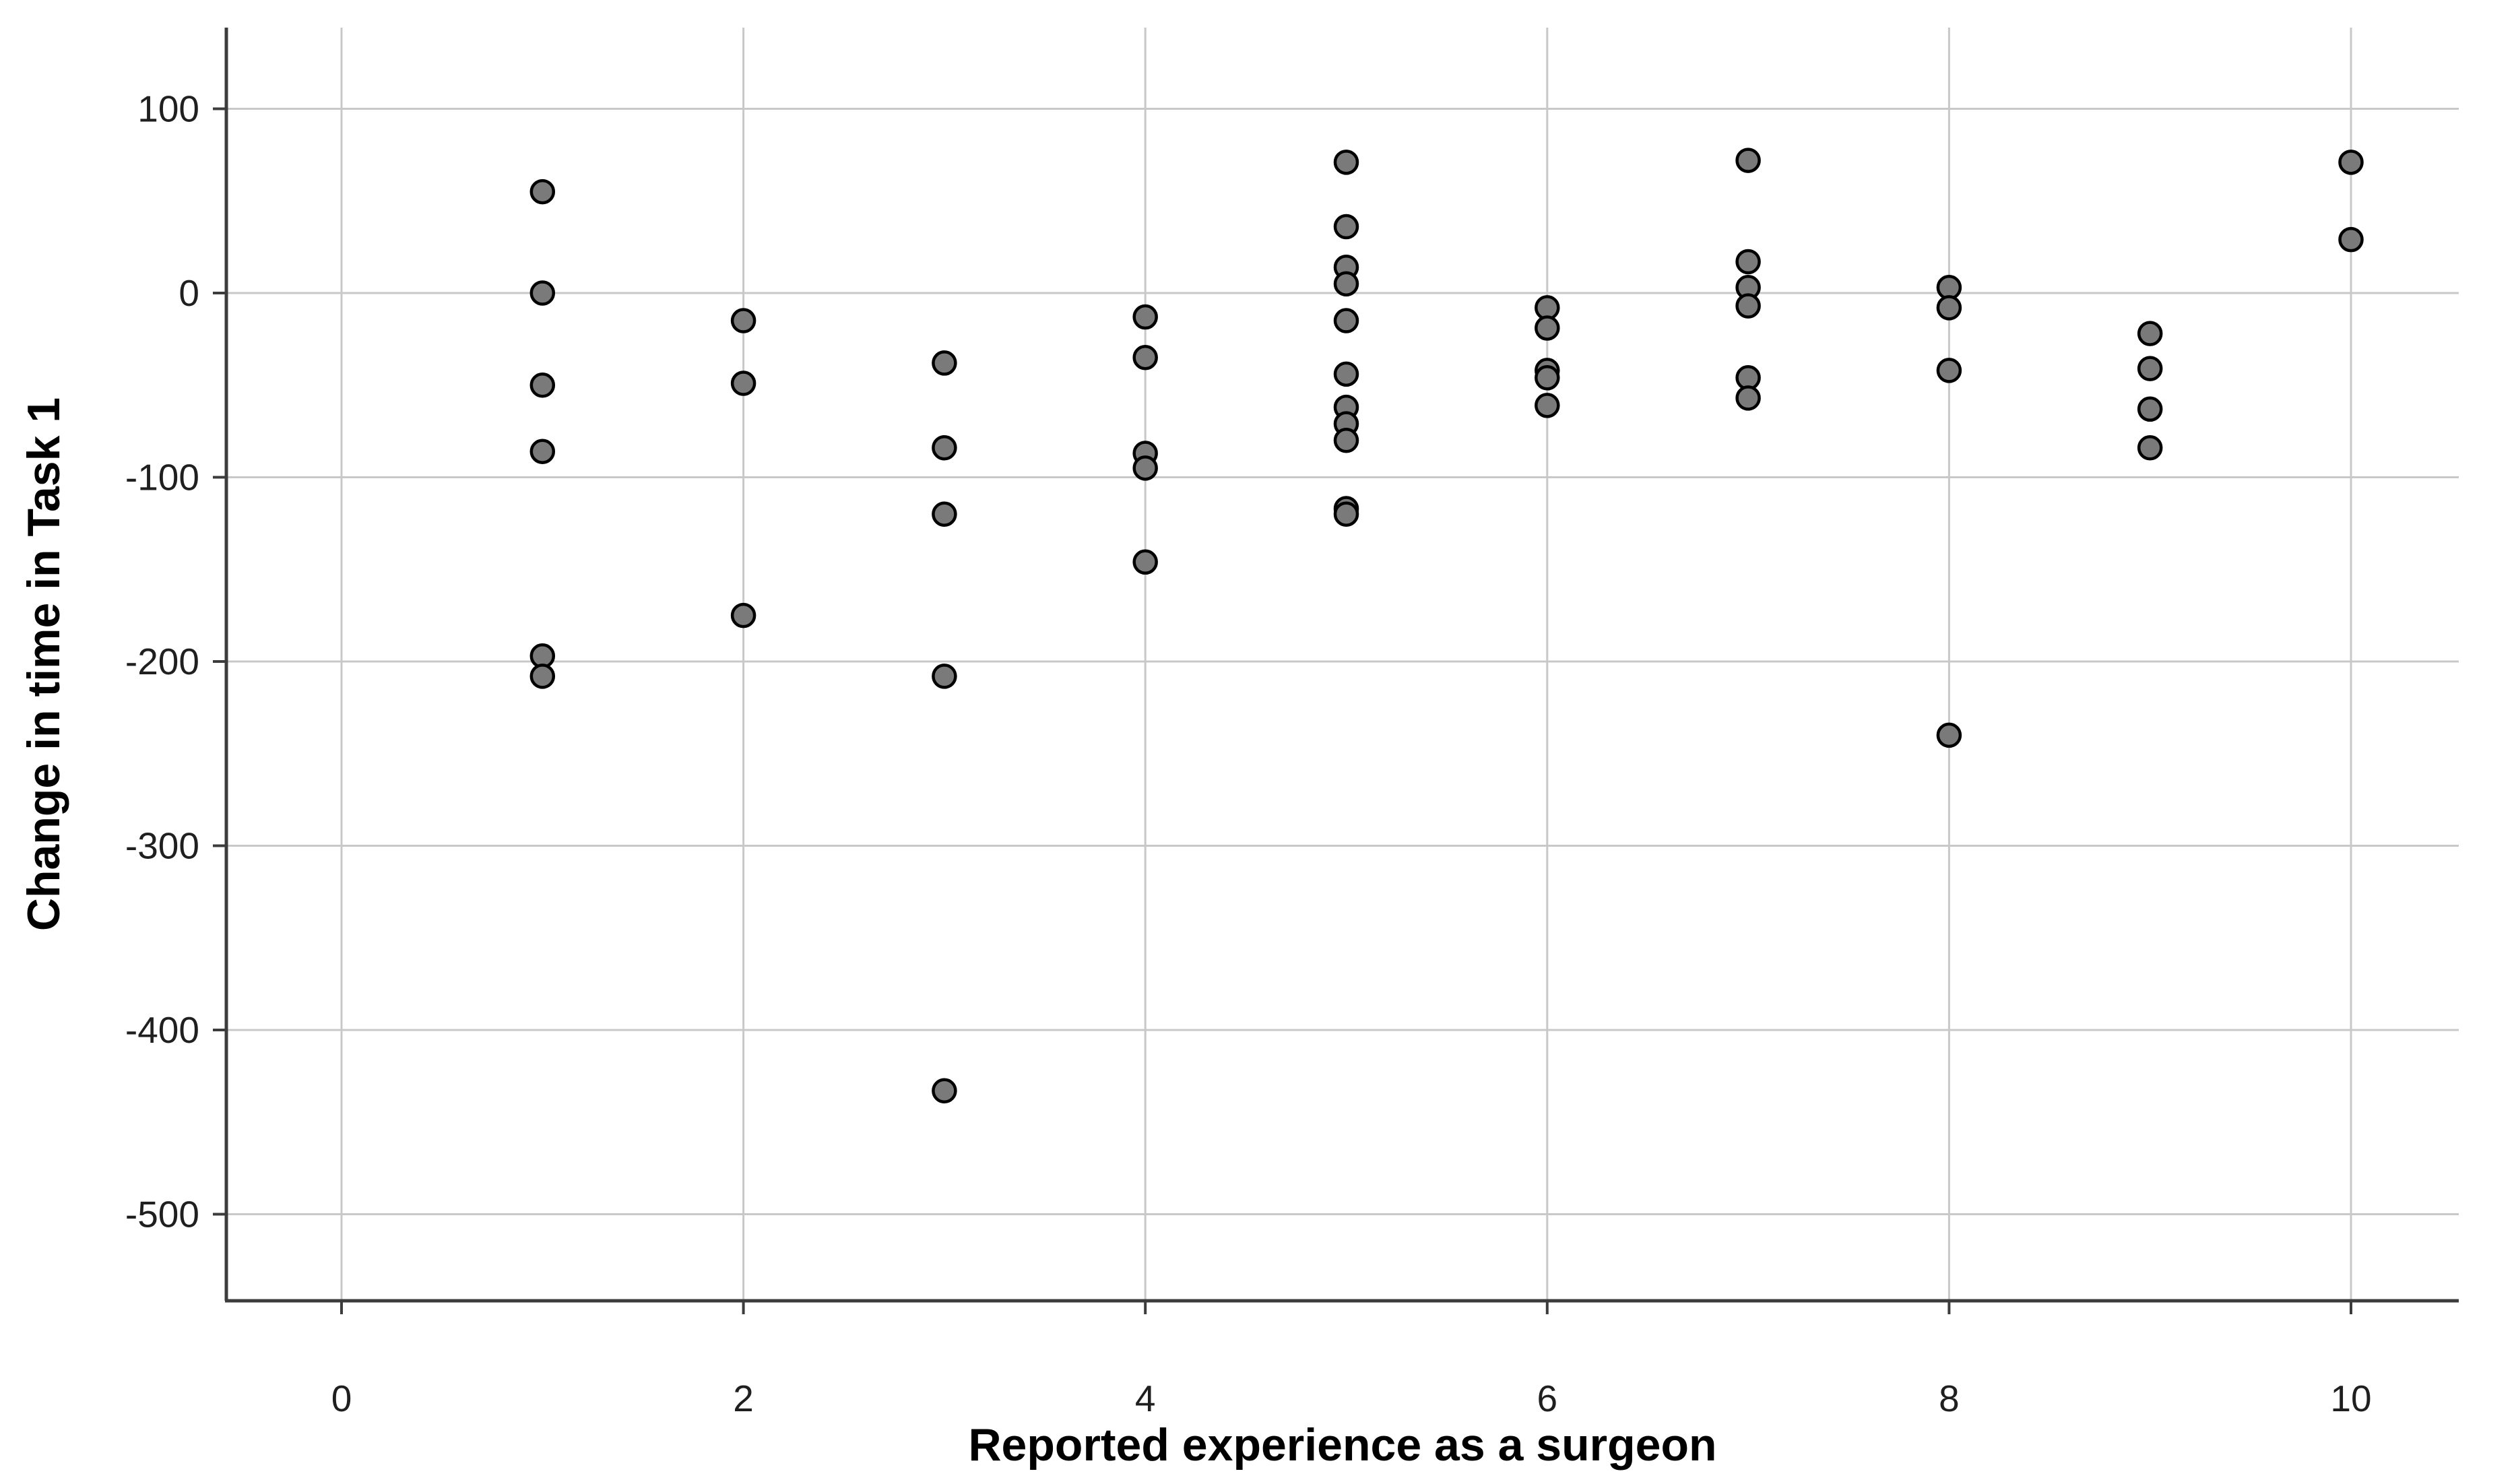 The image size is (2514, 1484). What do you see at coordinates (2350, 1398) in the screenshot?
I see `x-tick-label: 10` at bounding box center [2350, 1398].